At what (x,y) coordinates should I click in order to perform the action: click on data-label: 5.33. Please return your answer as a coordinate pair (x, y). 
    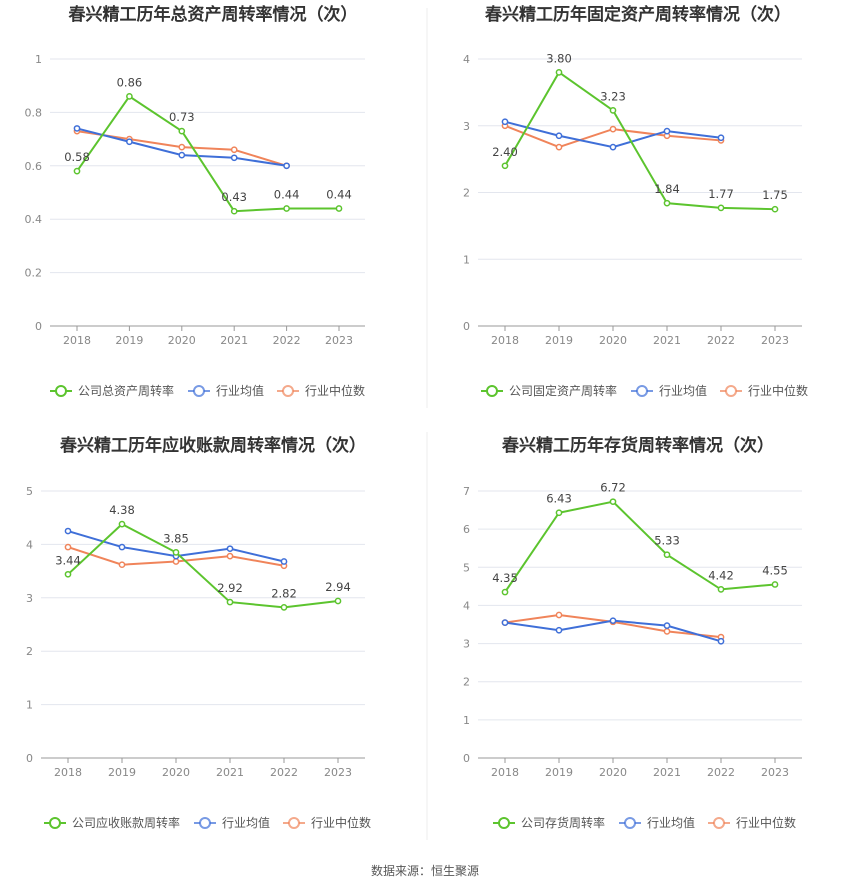
    Looking at the image, I should click on (667, 541).